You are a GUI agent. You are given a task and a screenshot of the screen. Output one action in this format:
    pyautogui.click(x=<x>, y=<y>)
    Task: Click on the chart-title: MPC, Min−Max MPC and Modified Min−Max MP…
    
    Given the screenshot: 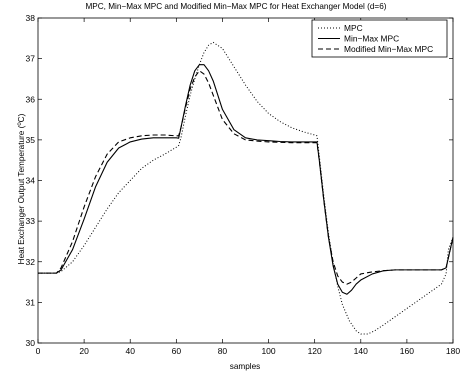 What is the action you would take?
    pyautogui.click(x=235, y=6)
    